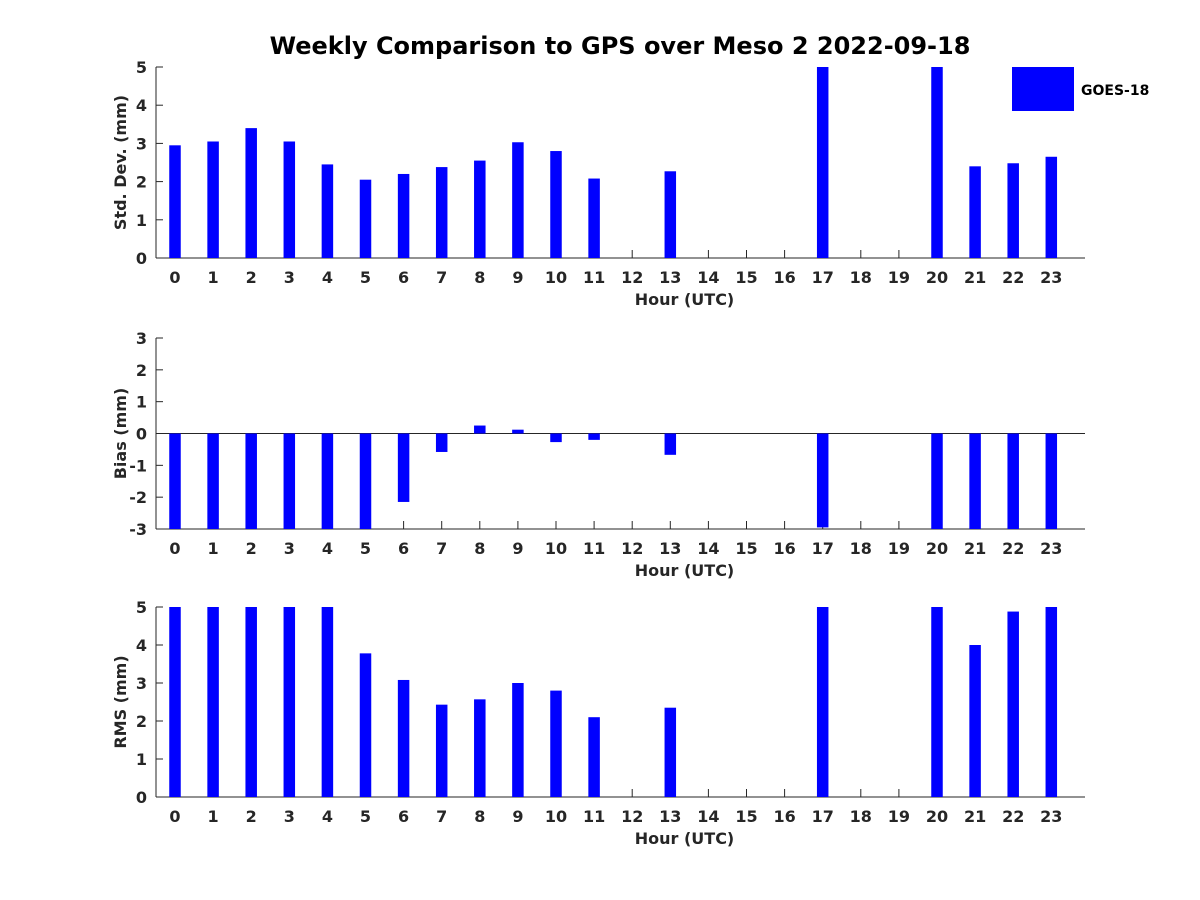 The width and height of the screenshot is (1200, 900). What do you see at coordinates (213, 277) in the screenshot?
I see `x-tick-label: 1` at bounding box center [213, 277].